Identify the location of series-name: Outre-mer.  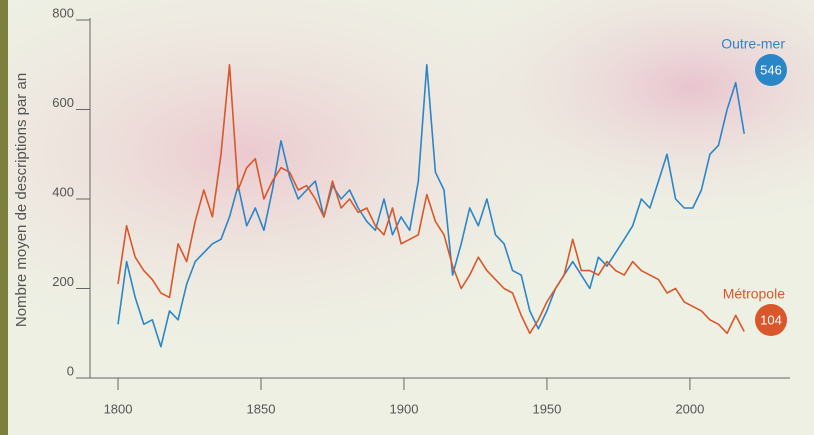
(753, 44).